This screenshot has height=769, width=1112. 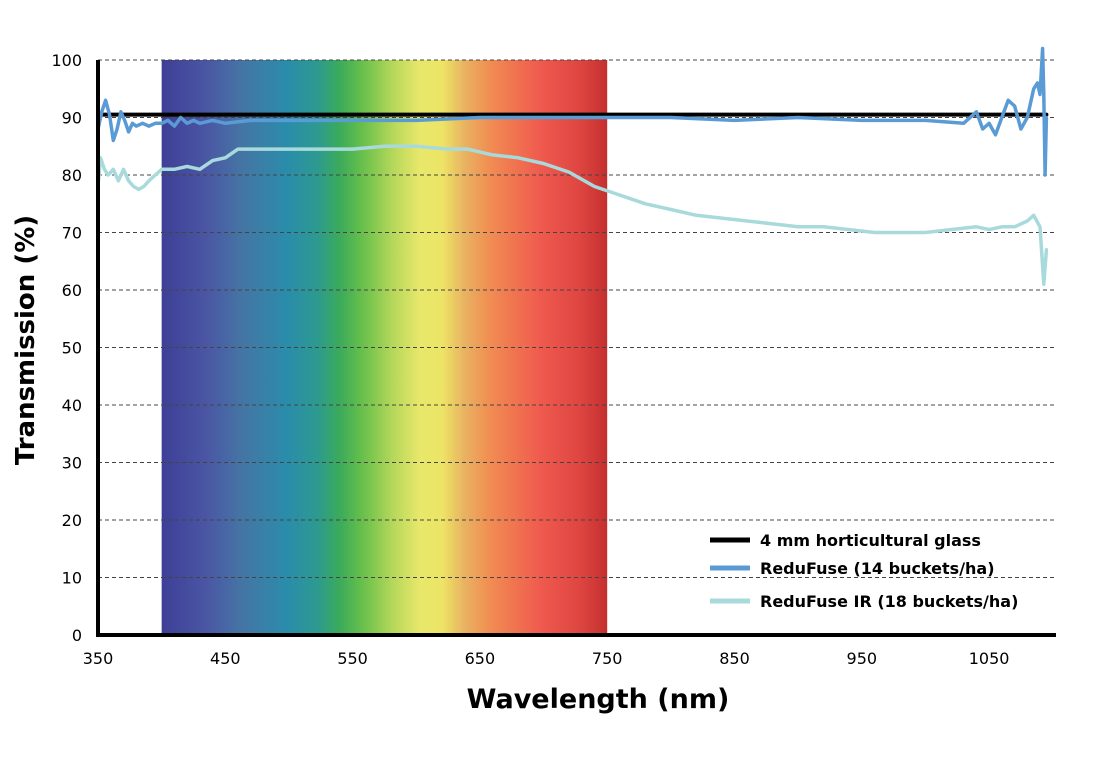 I want to click on legend-label-redufuse: ReduFuse (14 buckets/ha), so click(x=877, y=568).